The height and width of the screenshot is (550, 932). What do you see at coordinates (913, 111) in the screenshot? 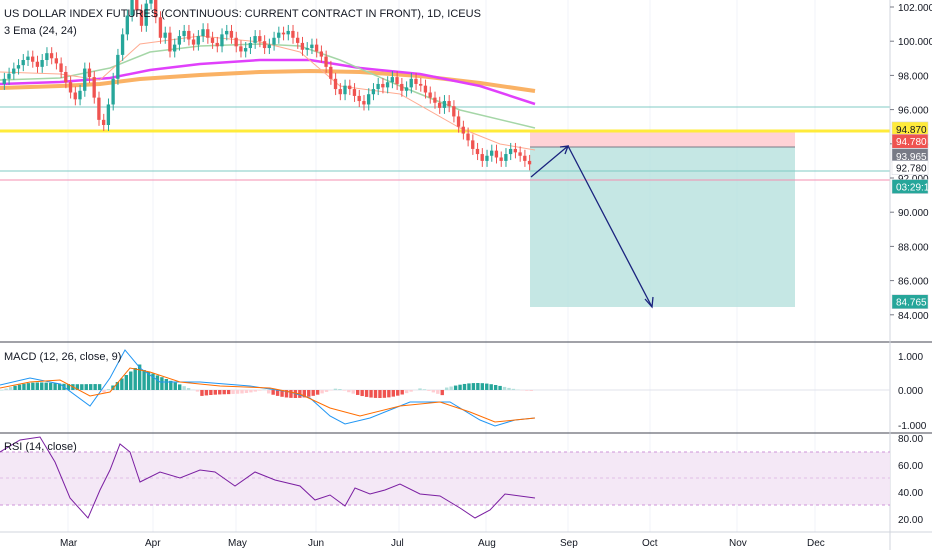
I see `price-axis-label: 96.000` at bounding box center [913, 111].